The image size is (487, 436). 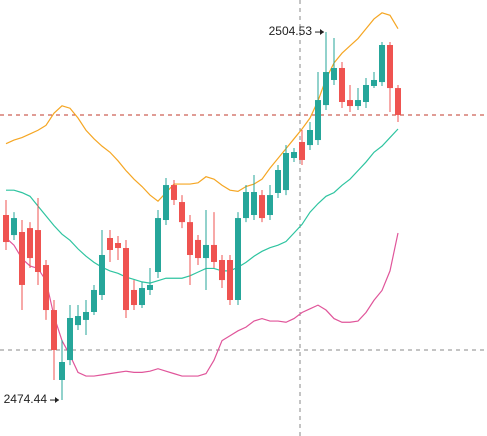 What do you see at coordinates (291, 31) in the screenshot?
I see `annotation-label: 2504.53` at bounding box center [291, 31].